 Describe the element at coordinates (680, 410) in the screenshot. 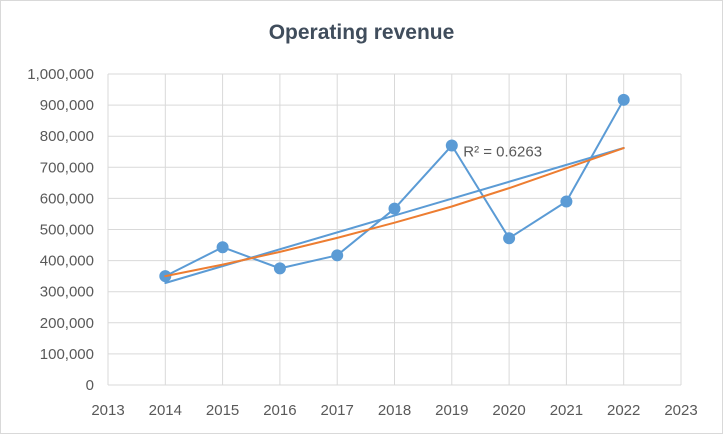

I see `x-tick-label: 2023` at that location.